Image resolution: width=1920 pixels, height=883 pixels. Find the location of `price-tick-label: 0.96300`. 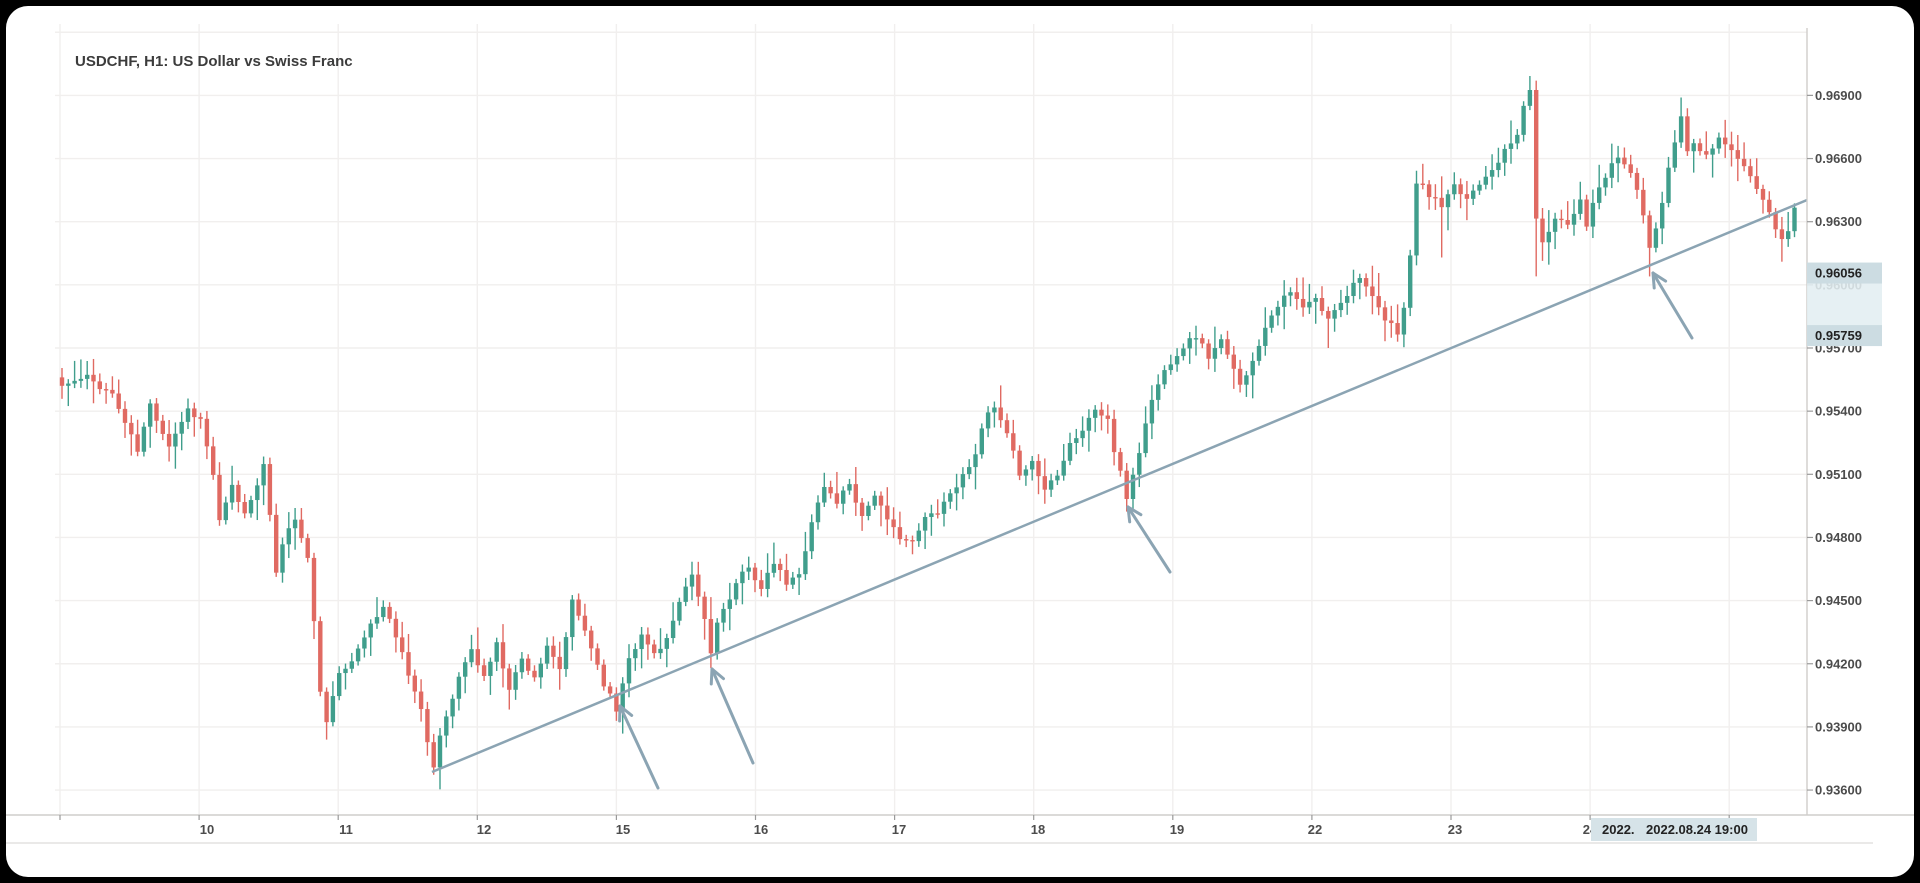

price-tick-label: 0.96300 is located at coordinates (1838, 221).